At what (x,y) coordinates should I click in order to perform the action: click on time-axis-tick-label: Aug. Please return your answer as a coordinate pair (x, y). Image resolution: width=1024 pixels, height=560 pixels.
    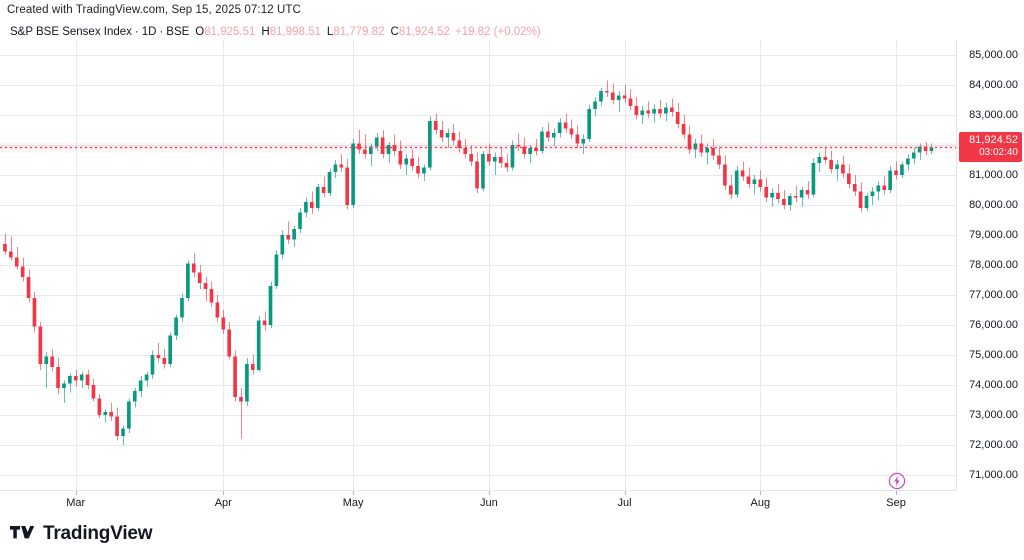
    Looking at the image, I should click on (760, 503).